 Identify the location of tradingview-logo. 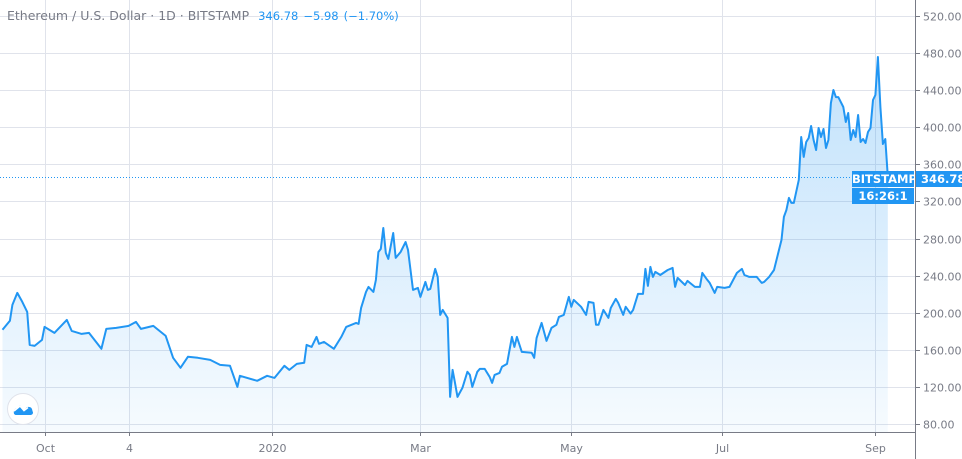
(23, 409).